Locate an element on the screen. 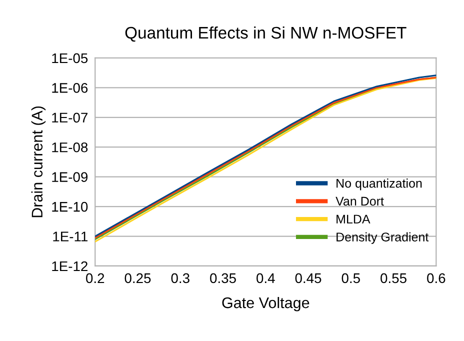 The width and height of the screenshot is (464, 341). legend-label: Van Dort is located at coordinates (360, 201).